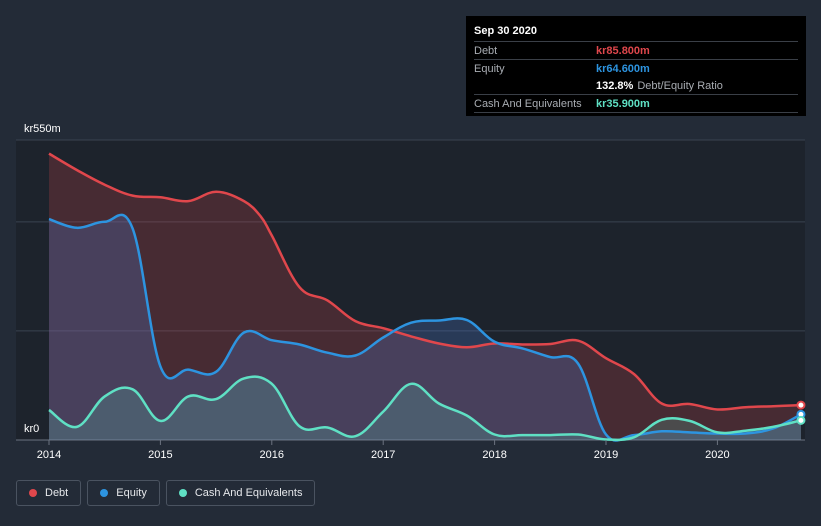 The height and width of the screenshot is (526, 821). What do you see at coordinates (383, 455) in the screenshot?
I see `x-tick-label: 2017` at bounding box center [383, 455].